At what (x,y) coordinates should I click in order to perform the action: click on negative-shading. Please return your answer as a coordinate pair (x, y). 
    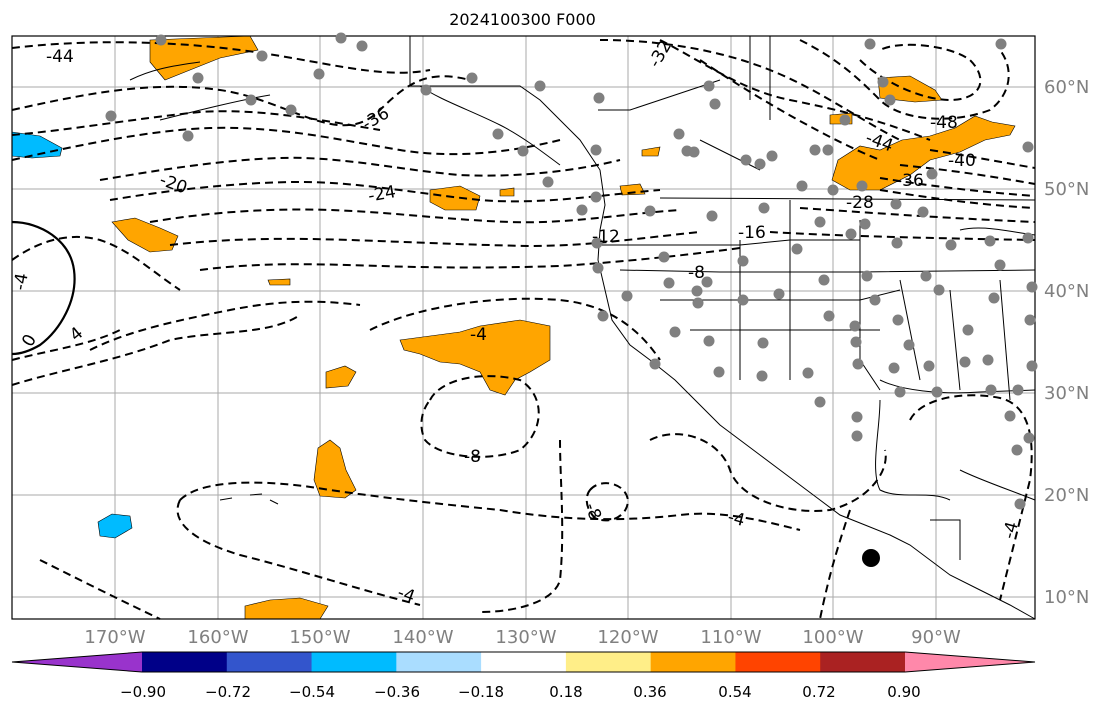
    Looking at the image, I should click on (72, 335).